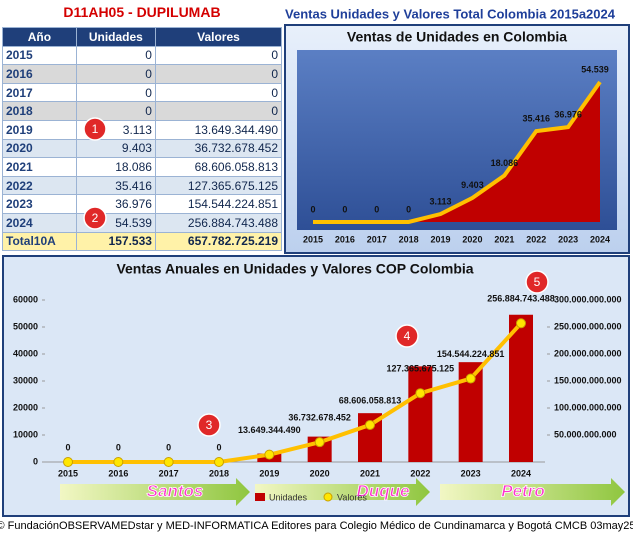  What do you see at coordinates (39, 37) in the screenshot?
I see `column-header: Año` at bounding box center [39, 37].